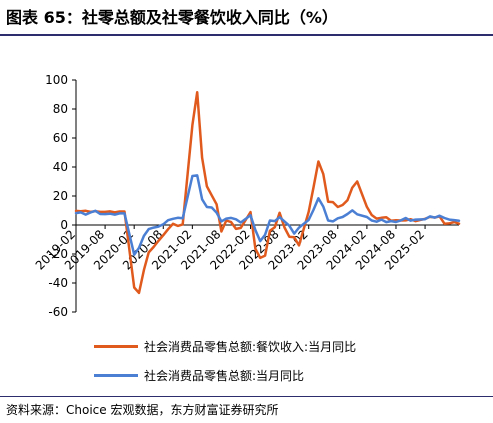  I want to click on title-divider, so click(246, 35).